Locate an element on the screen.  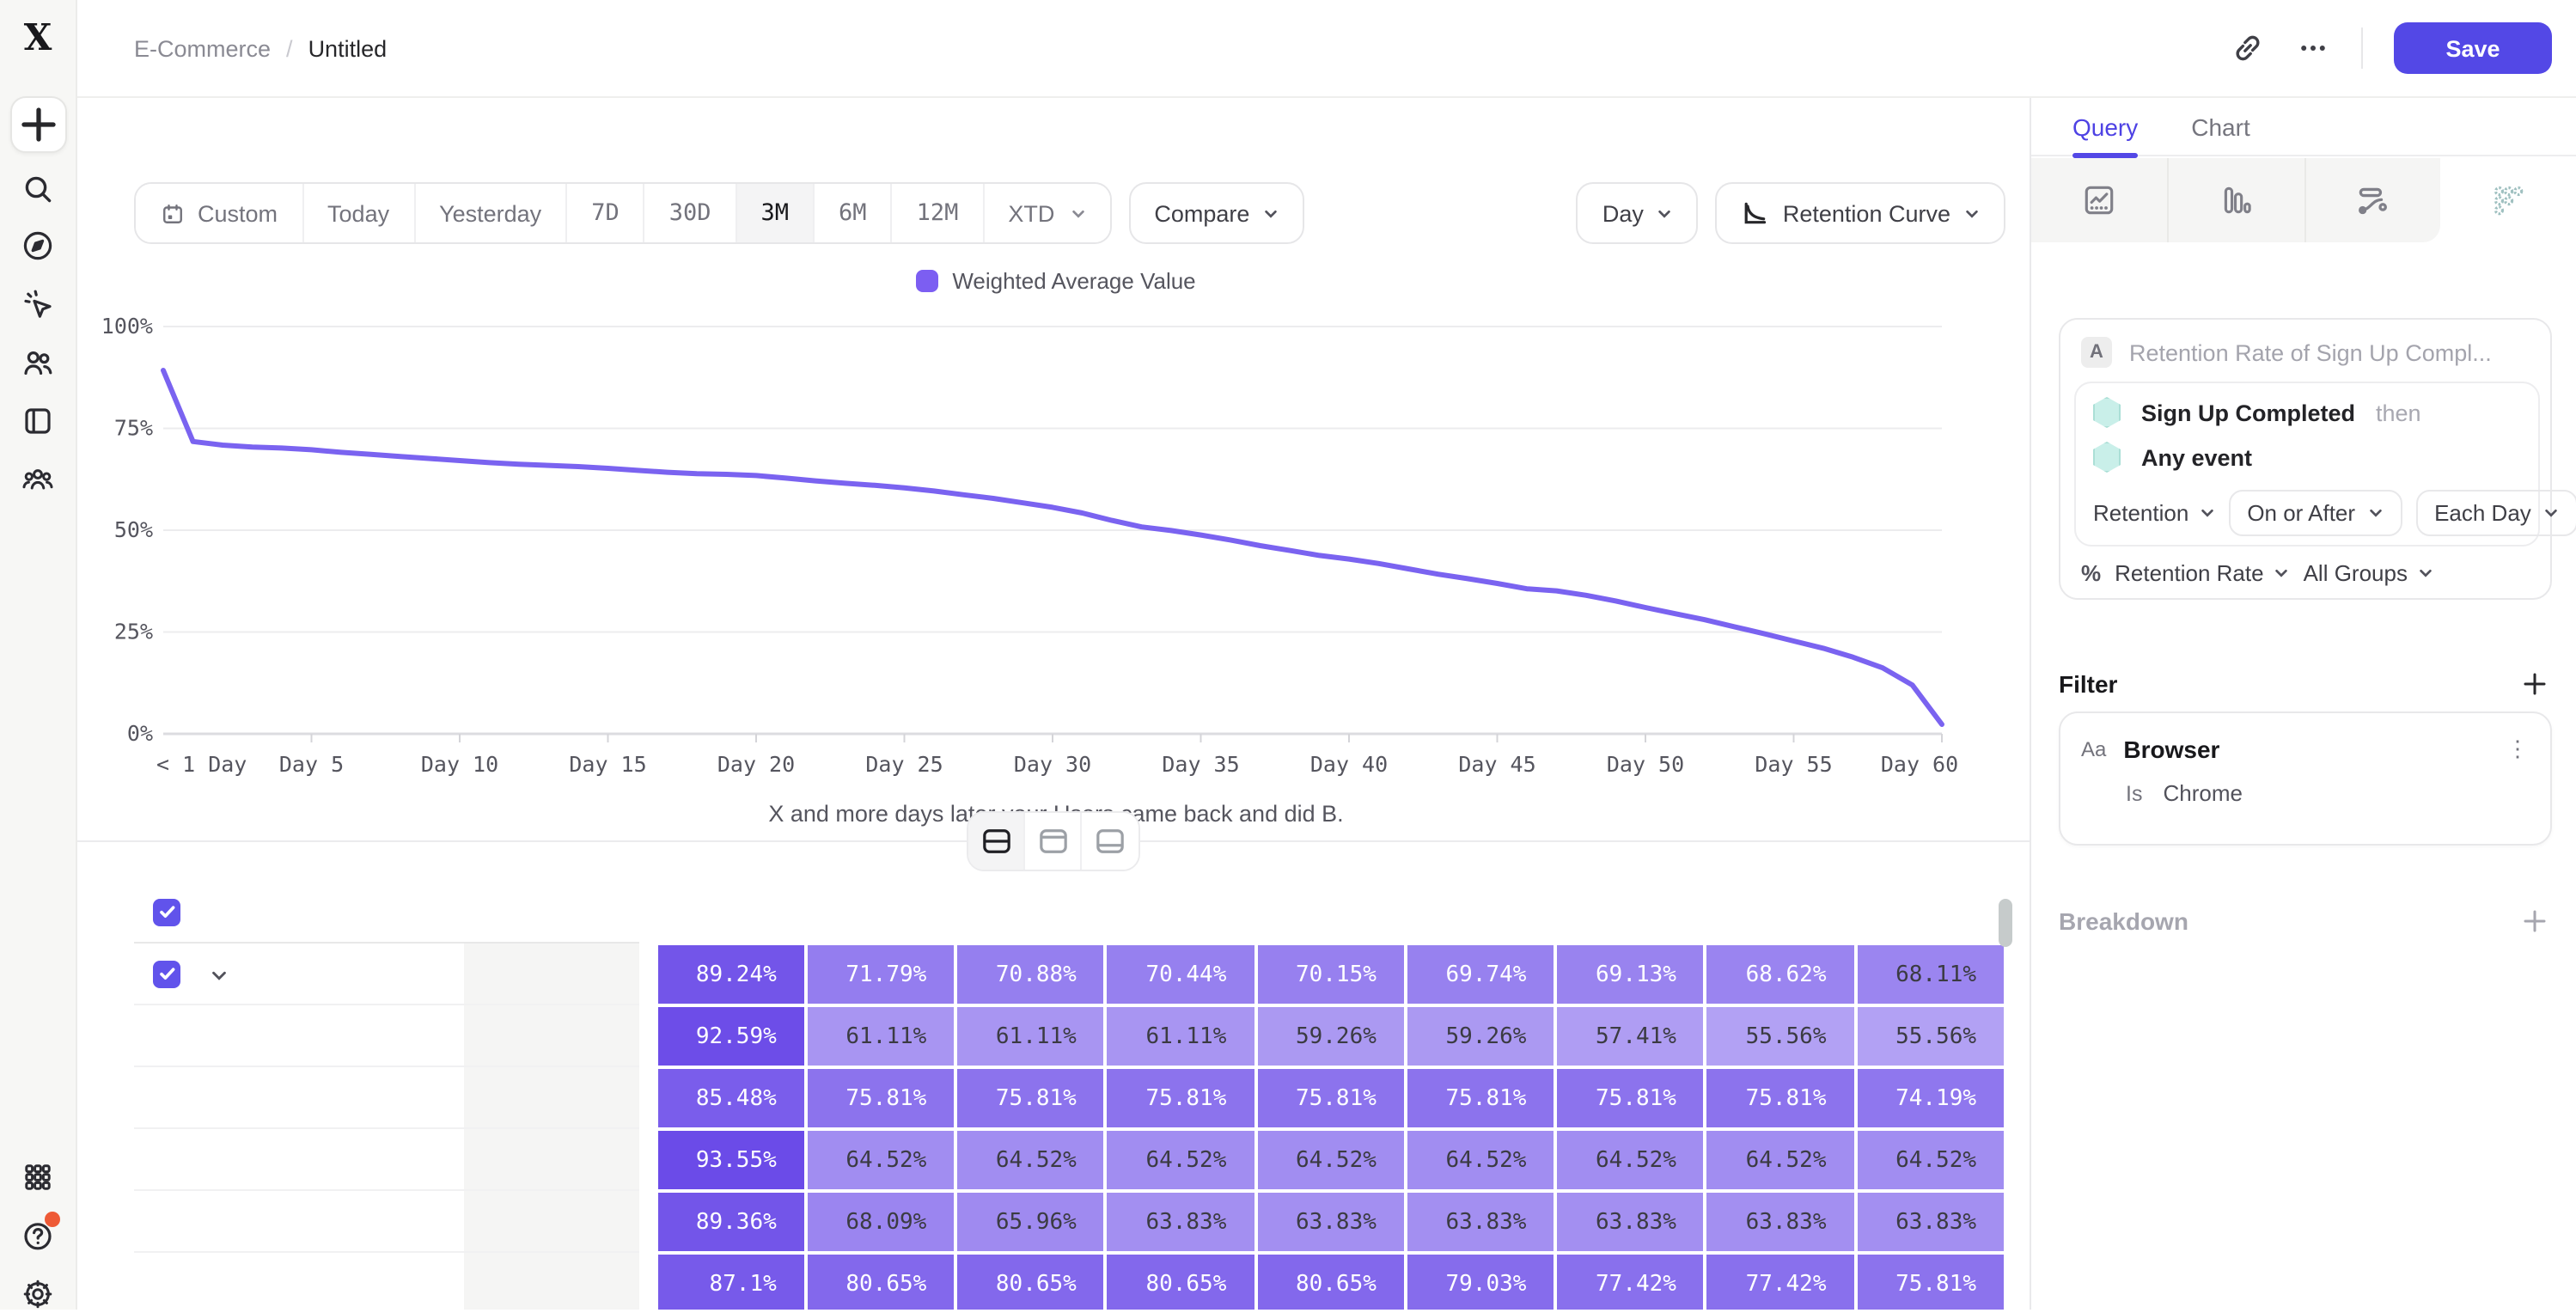
more-menu-icon is located at coordinates (2313, 48).